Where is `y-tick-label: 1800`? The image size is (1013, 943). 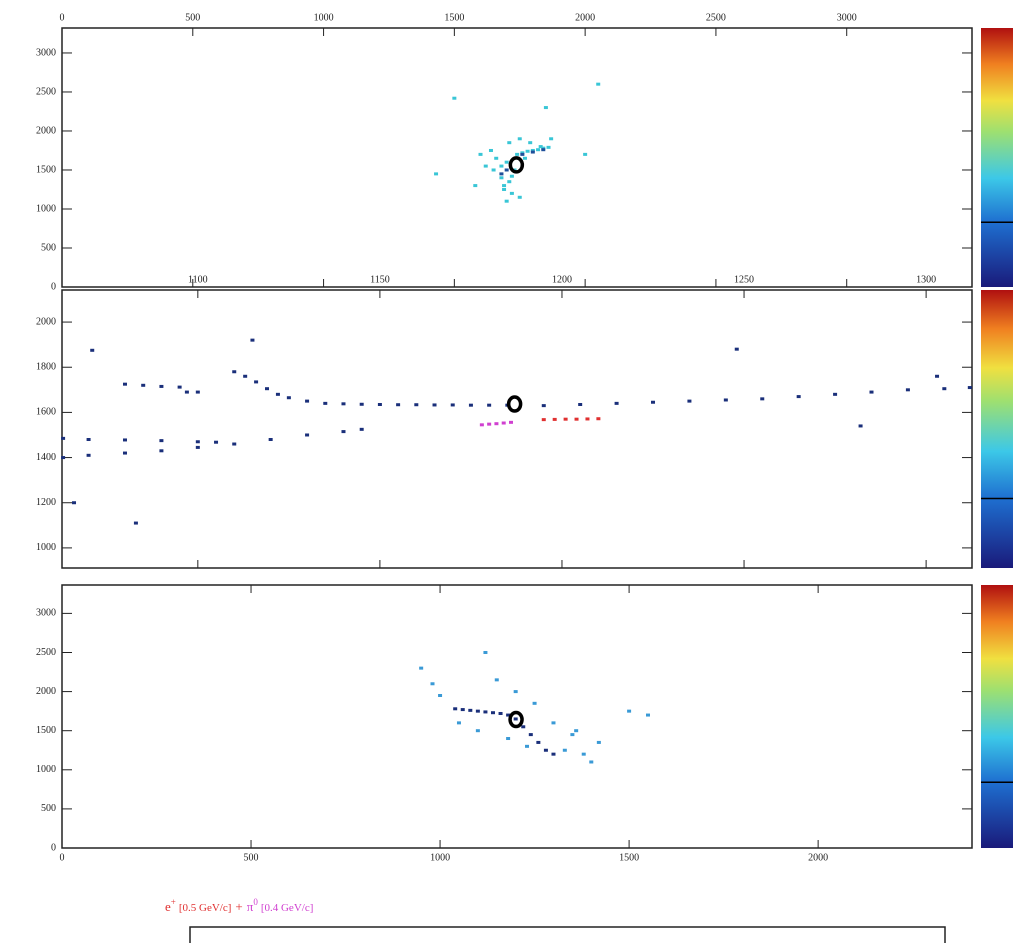
y-tick-label: 1800 is located at coordinates (46, 367).